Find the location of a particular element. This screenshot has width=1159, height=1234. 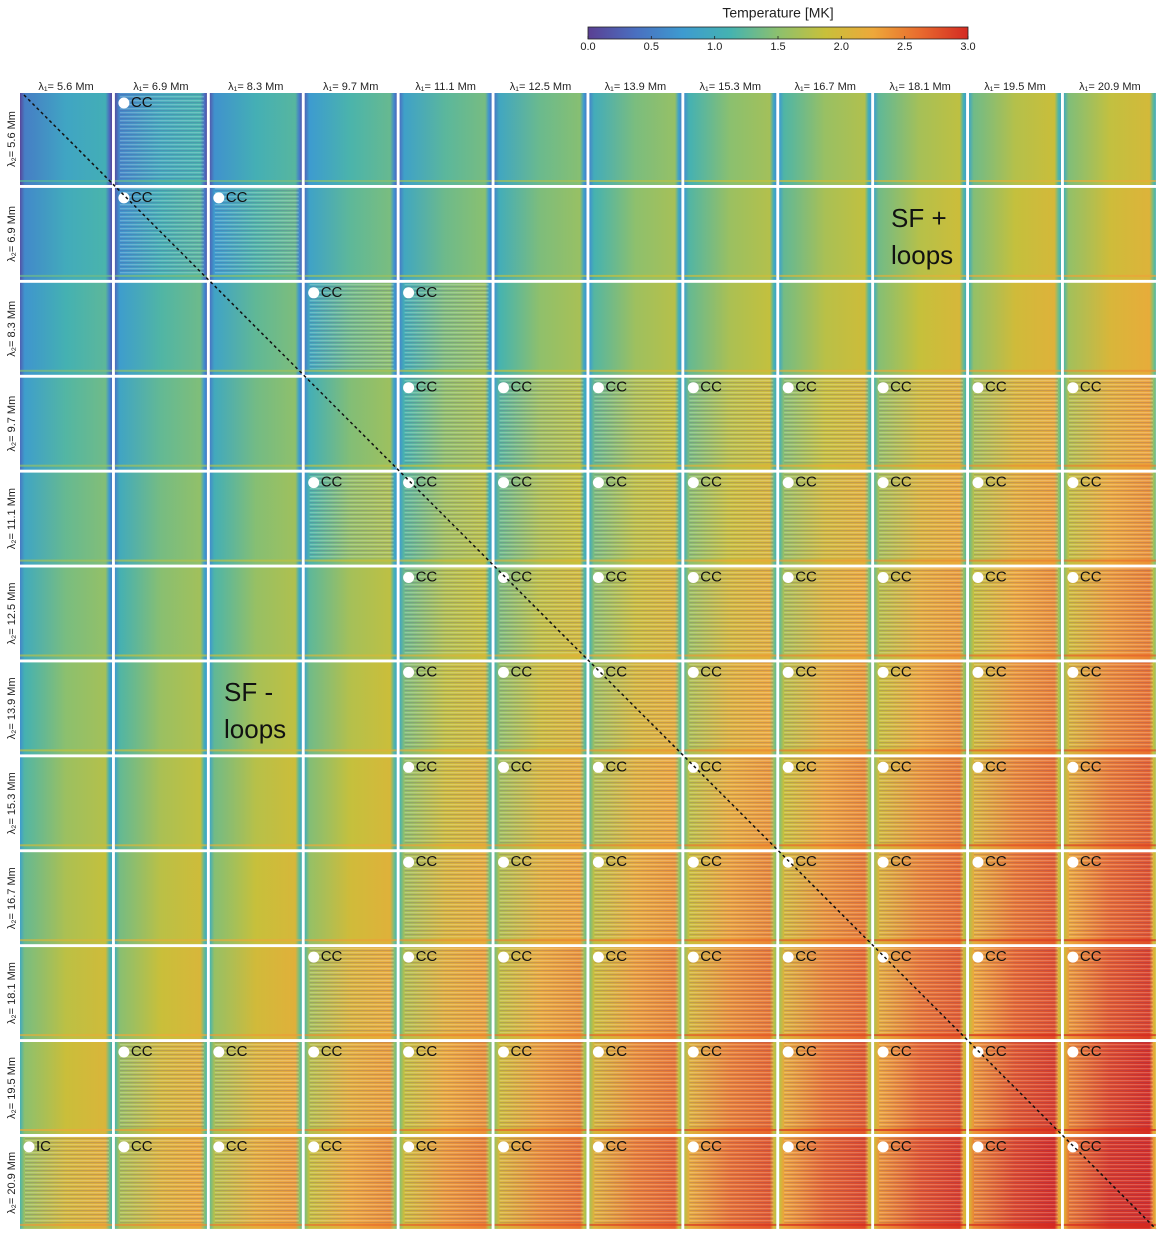

colorbar-tick-label: 2.0 is located at coordinates (841, 47).